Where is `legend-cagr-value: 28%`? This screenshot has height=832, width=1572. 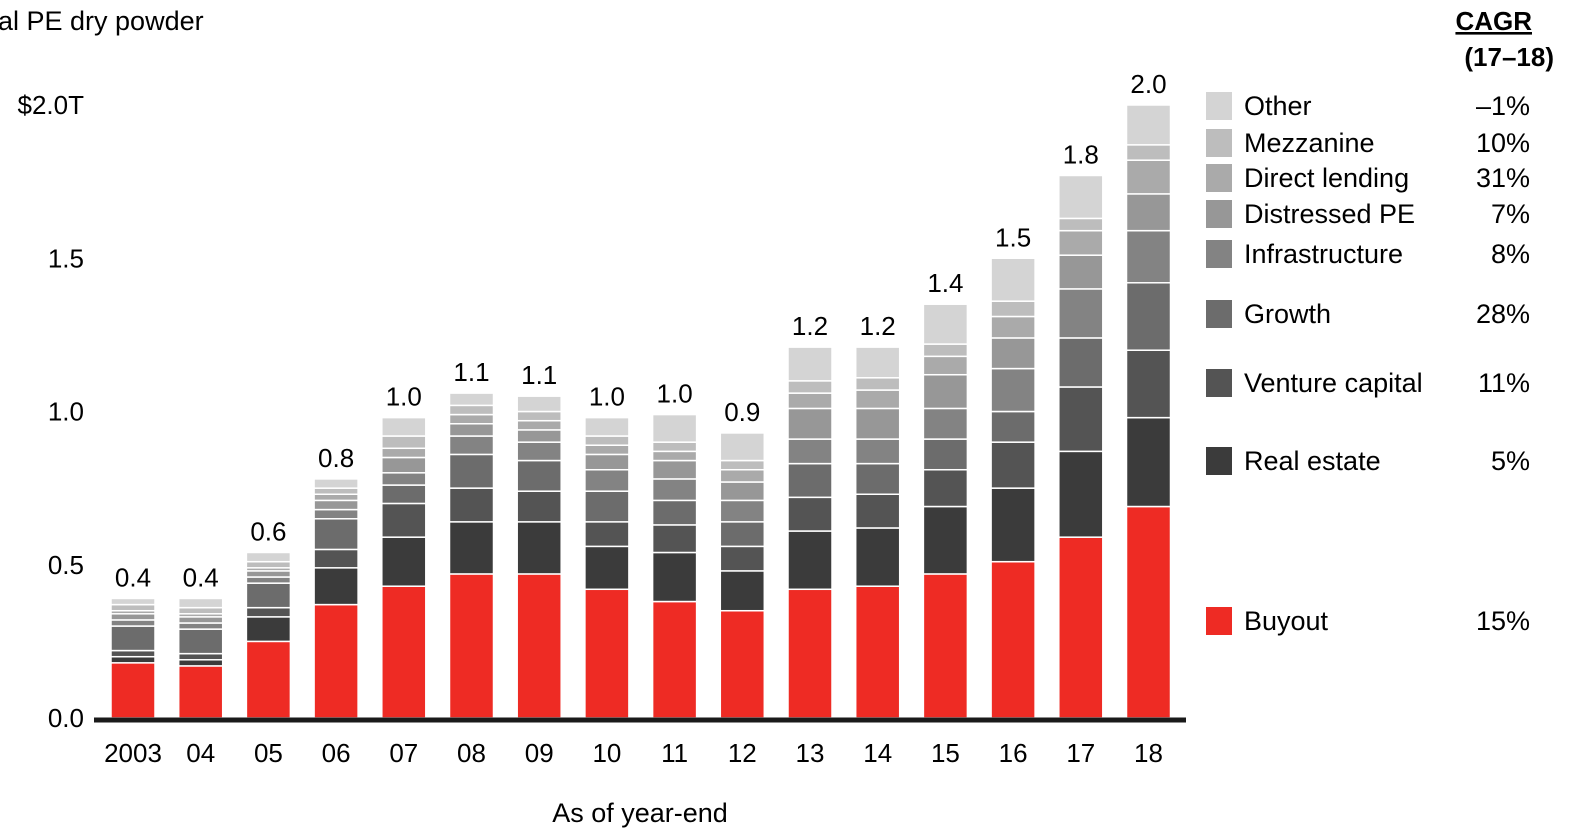
legend-cagr-value: 28% is located at coordinates (1503, 314).